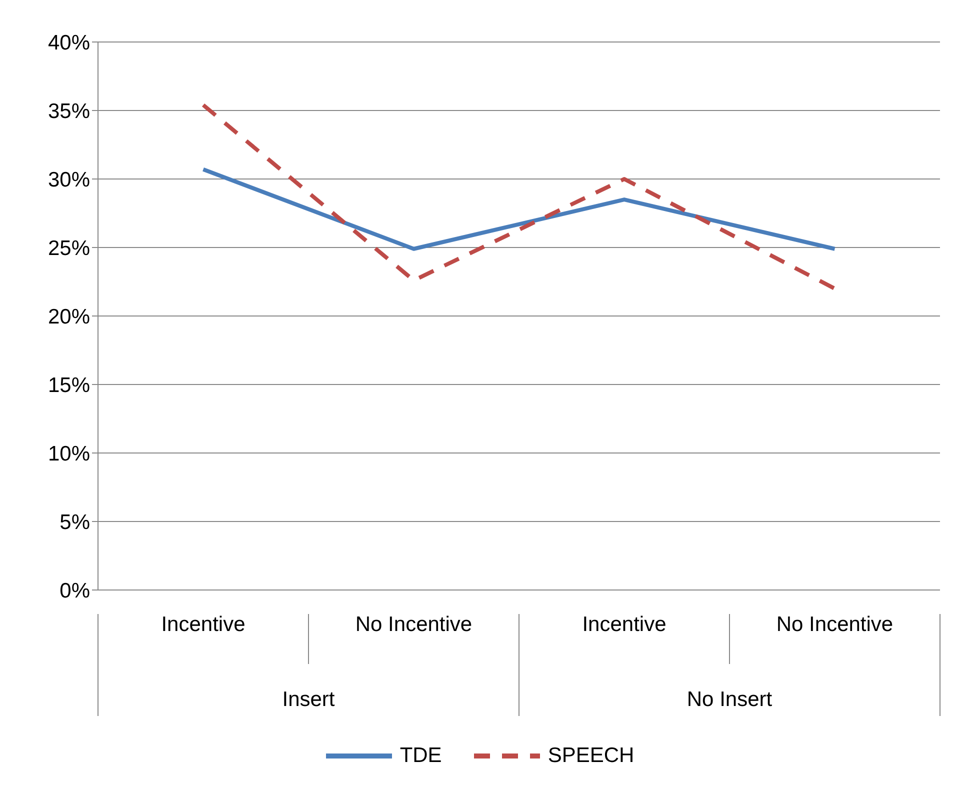 Image resolution: width=956 pixels, height=788 pixels. What do you see at coordinates (421, 756) in the screenshot?
I see `legend-label: TDE` at bounding box center [421, 756].